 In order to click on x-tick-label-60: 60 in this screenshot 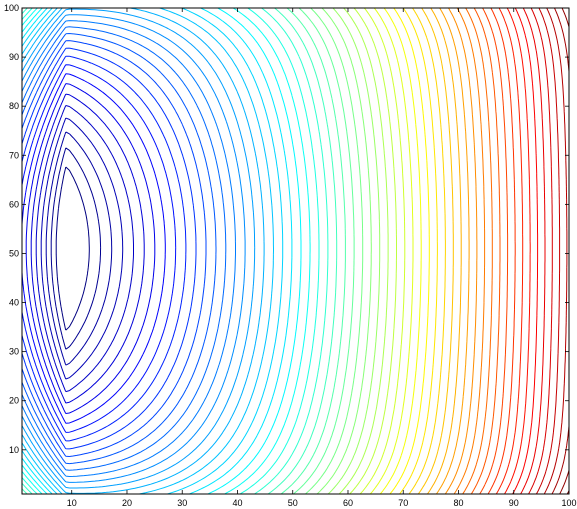, I will do `click(348, 503)`.